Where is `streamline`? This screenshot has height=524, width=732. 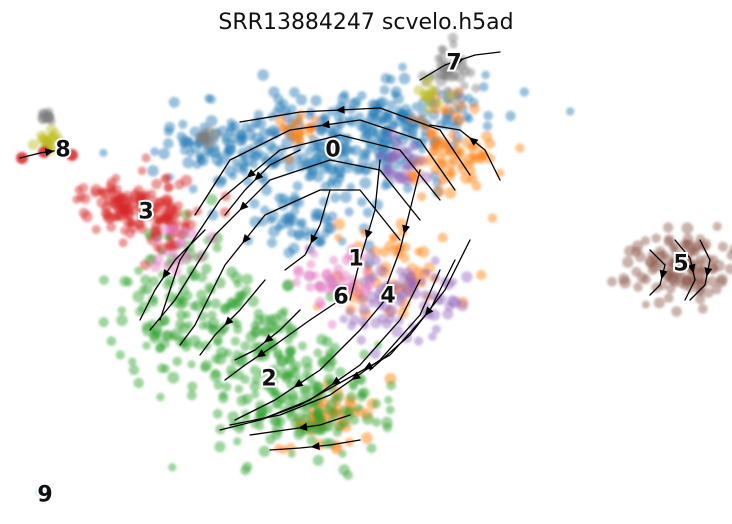
streamline is located at coordinates (290, 267).